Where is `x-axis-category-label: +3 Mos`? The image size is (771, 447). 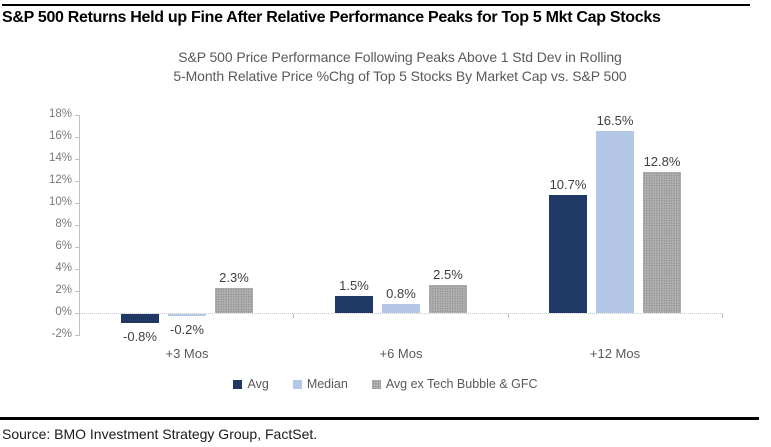
x-axis-category-label: +3 Mos is located at coordinates (187, 353).